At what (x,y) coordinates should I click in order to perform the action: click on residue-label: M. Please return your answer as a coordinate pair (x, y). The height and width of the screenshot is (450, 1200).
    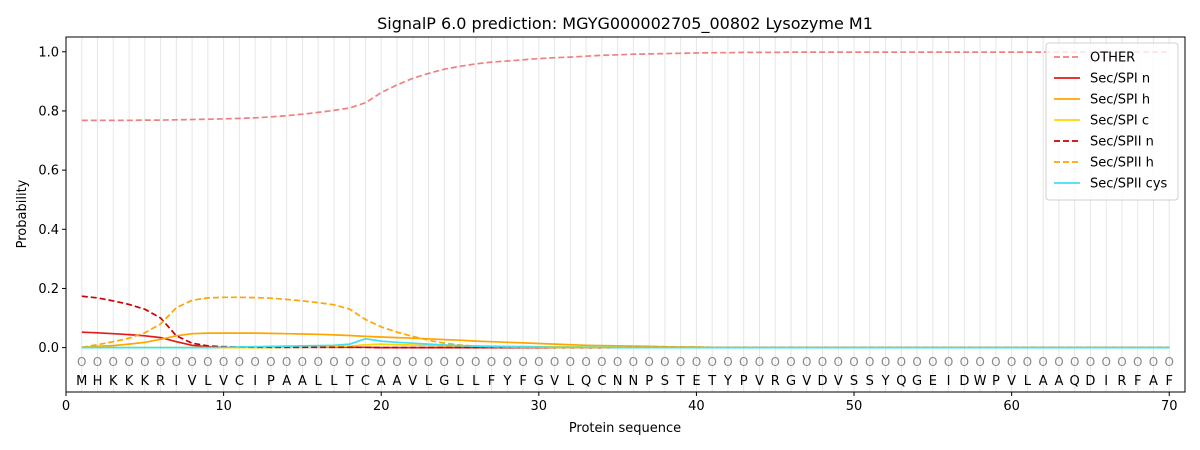
    Looking at the image, I should click on (81, 381).